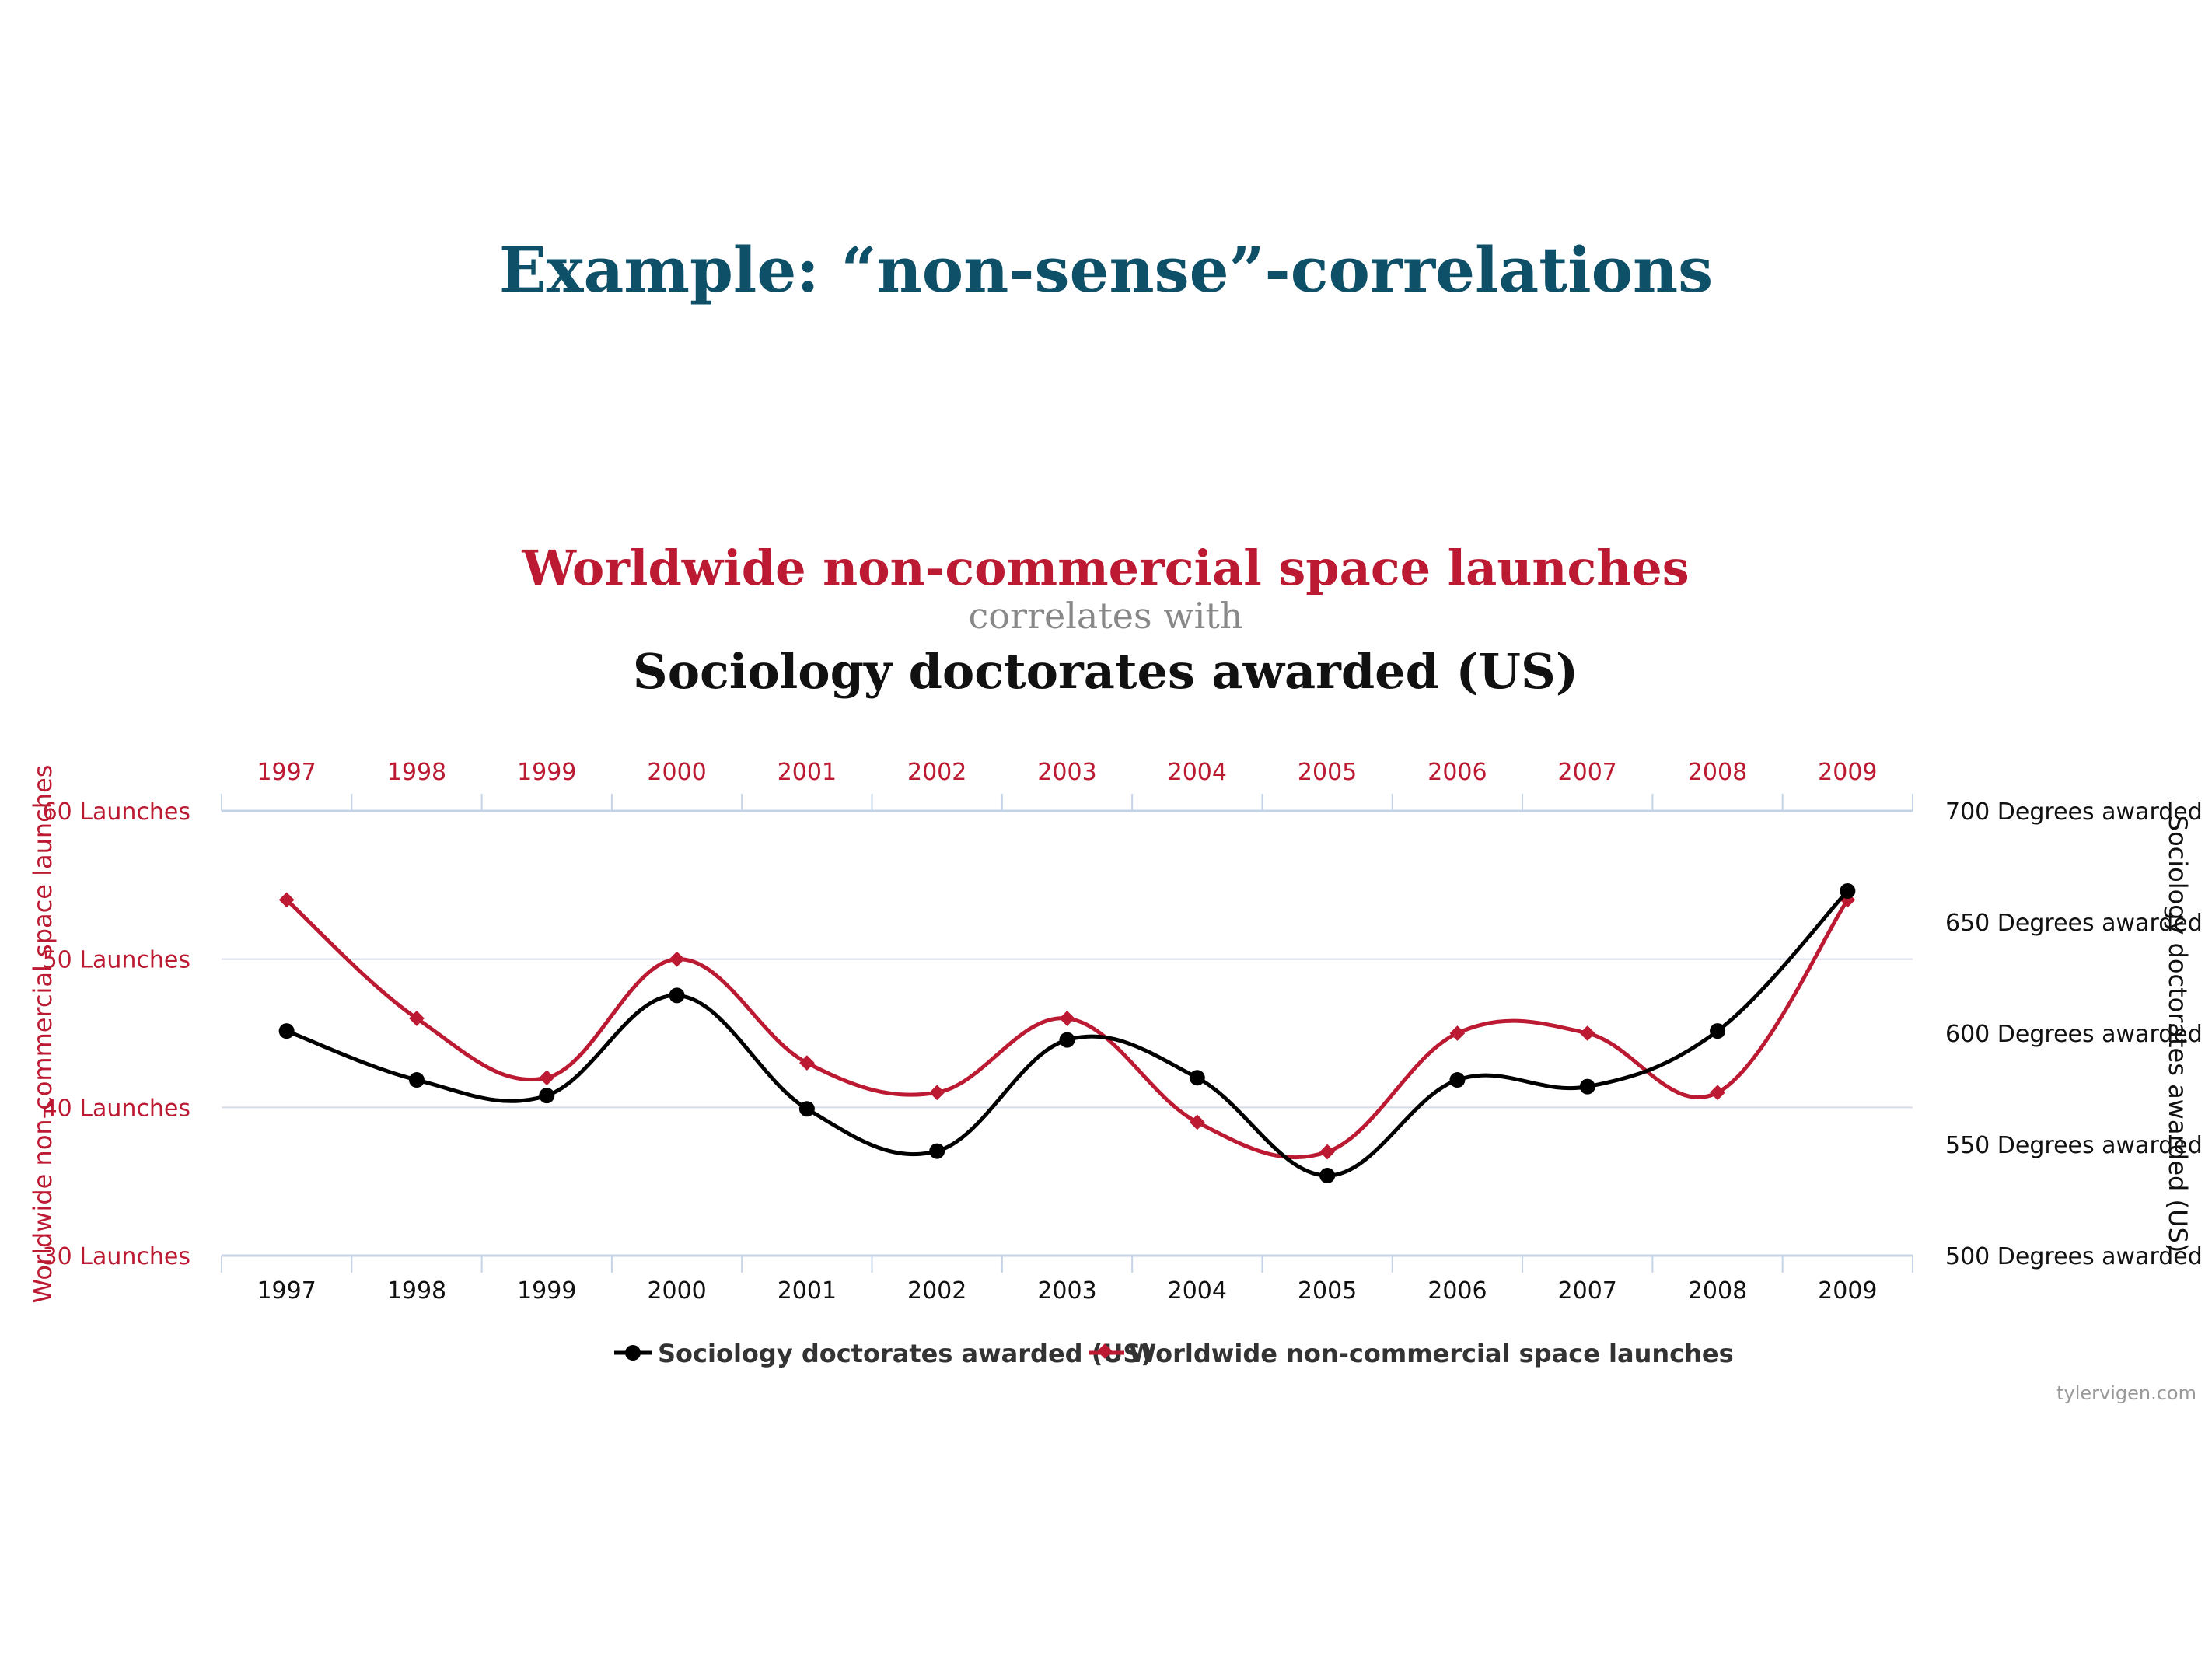 Image resolution: width=2212 pixels, height=1663 pixels. Describe the element at coordinates (2074, 924) in the screenshot. I see `y-tick-label-right: 650 Degrees awarded` at that location.